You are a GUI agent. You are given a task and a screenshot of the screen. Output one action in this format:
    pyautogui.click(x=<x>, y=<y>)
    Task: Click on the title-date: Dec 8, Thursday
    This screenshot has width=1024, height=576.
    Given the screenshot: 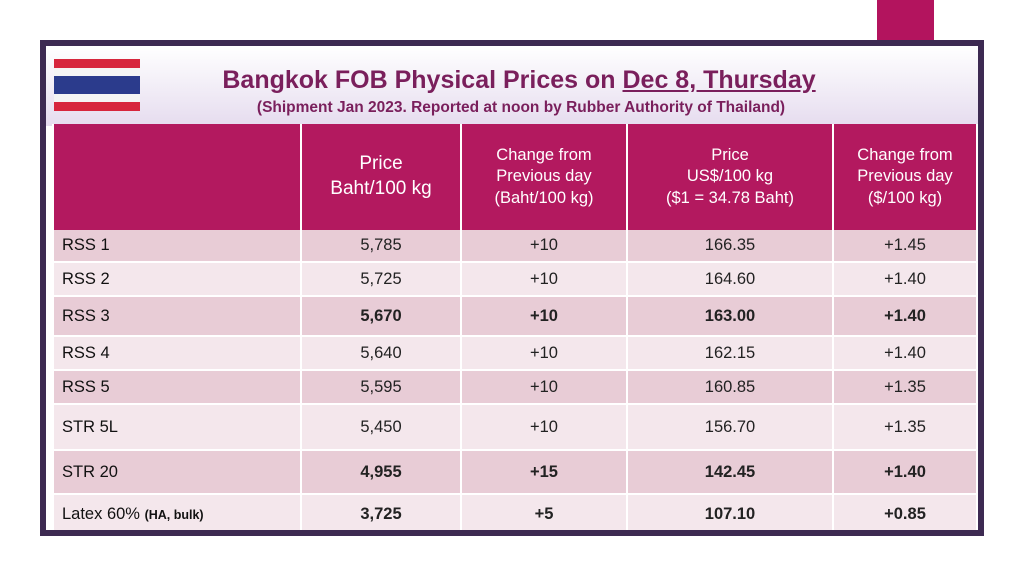 What is the action you would take?
    pyautogui.click(x=719, y=80)
    